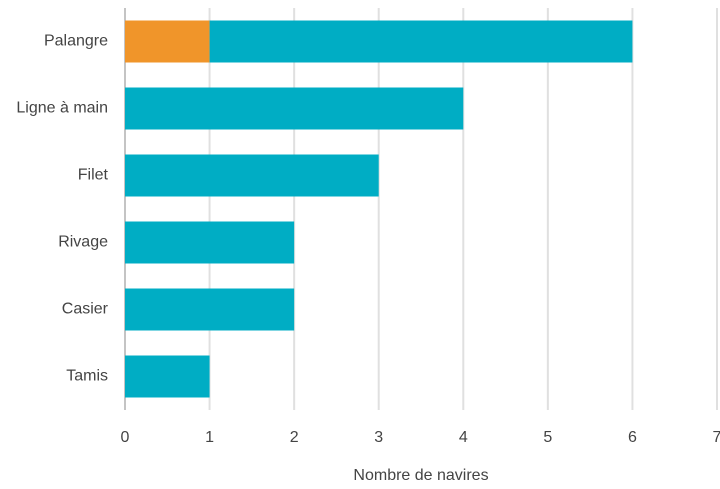 The height and width of the screenshot is (489, 720). What do you see at coordinates (378, 437) in the screenshot?
I see `x-tick-label: 3` at bounding box center [378, 437].